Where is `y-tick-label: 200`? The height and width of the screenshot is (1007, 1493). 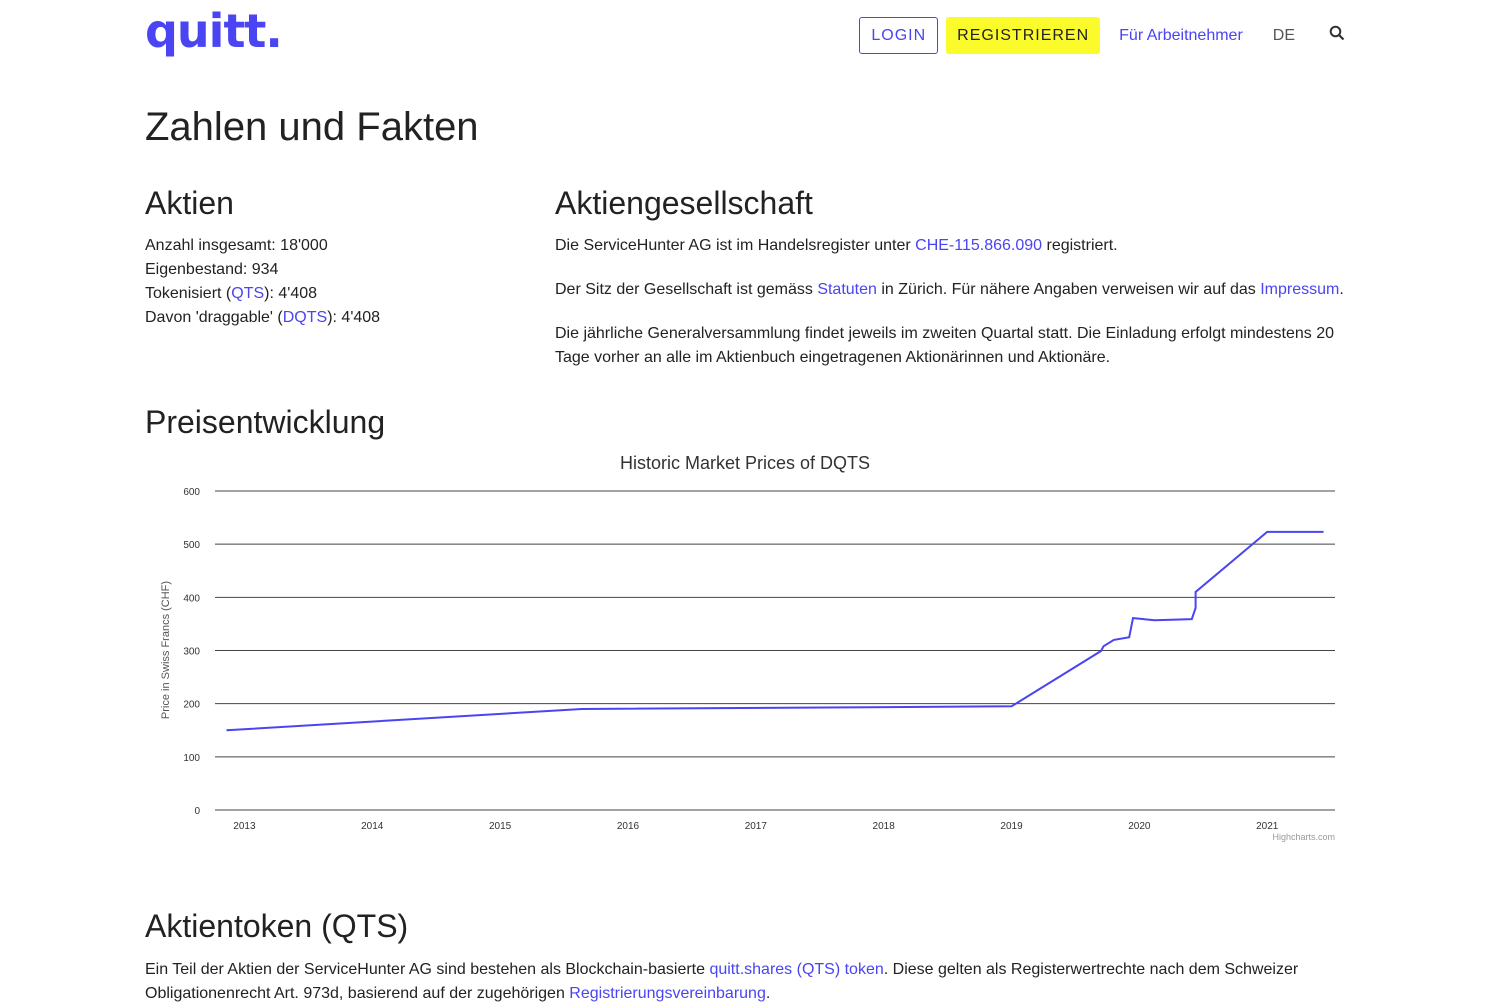
y-tick-label: 200 is located at coordinates (191, 705).